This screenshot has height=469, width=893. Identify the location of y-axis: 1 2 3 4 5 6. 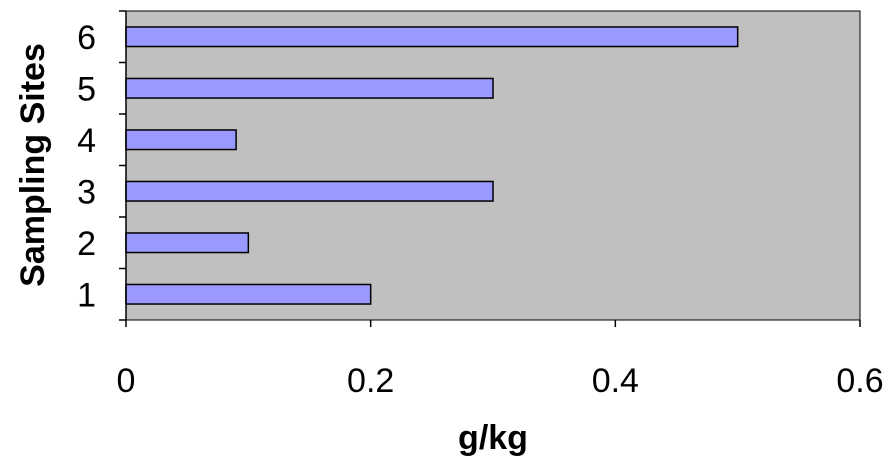
(102, 165).